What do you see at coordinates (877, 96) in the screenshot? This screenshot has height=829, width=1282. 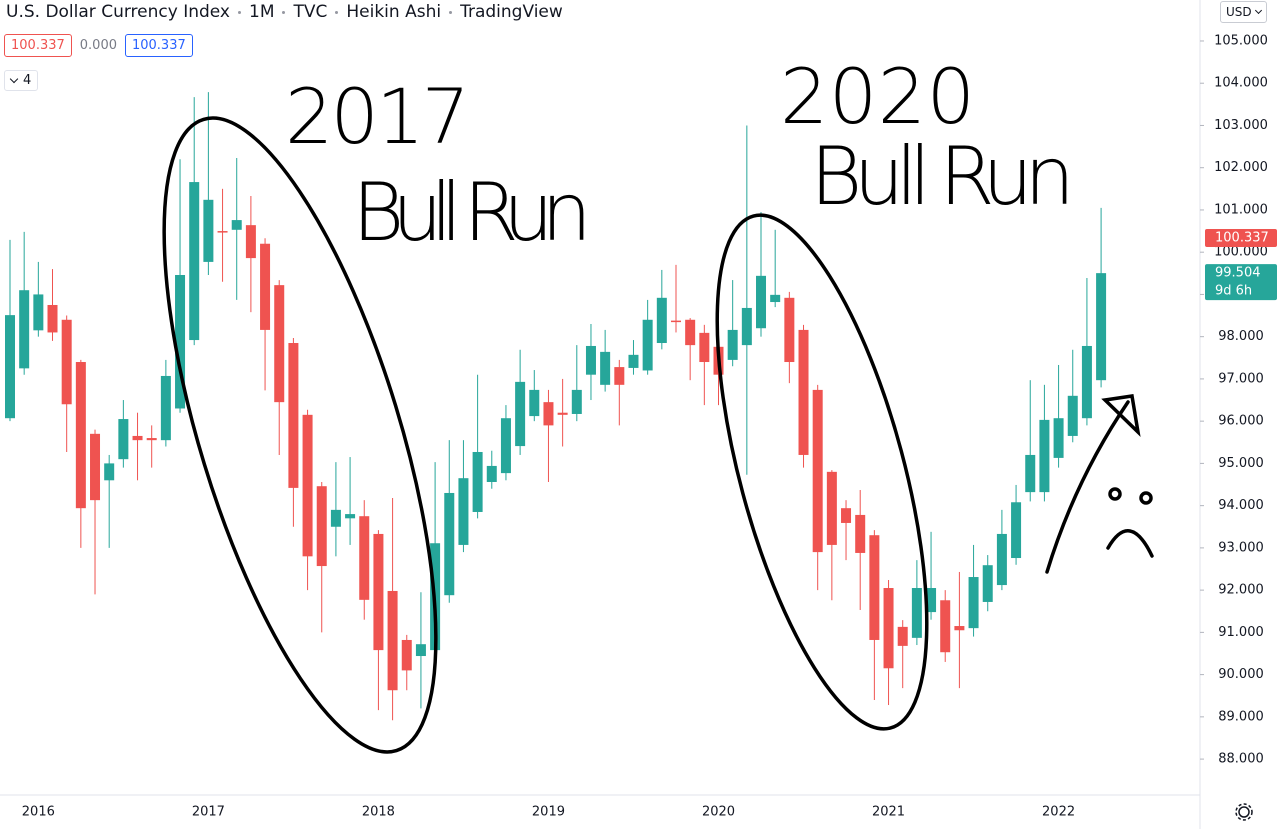 I see `annotation: 2020` at bounding box center [877, 96].